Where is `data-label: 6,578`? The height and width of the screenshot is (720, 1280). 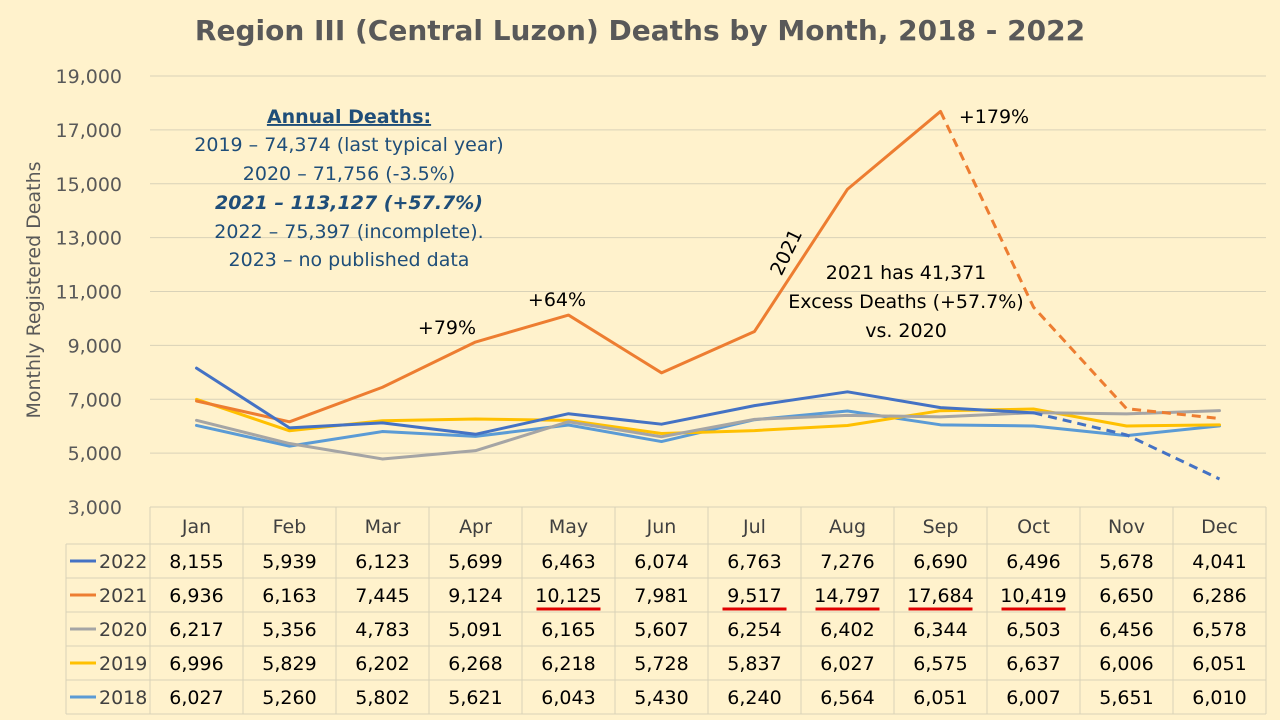
data-label: 6,578 is located at coordinates (1219, 630).